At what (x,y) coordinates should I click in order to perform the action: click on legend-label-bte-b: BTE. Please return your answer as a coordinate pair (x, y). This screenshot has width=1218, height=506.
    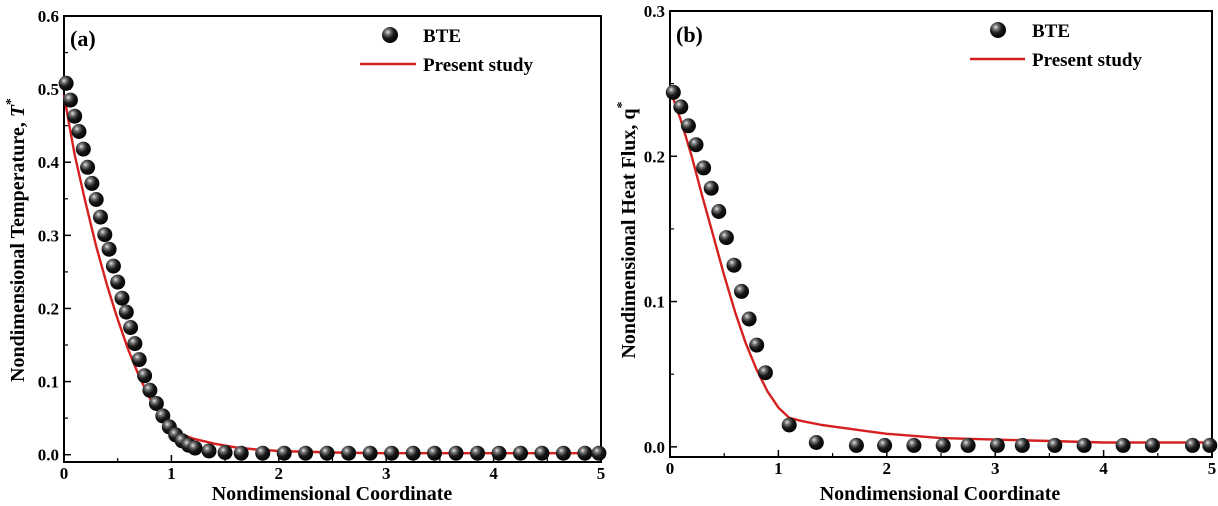
    Looking at the image, I should click on (1051, 31).